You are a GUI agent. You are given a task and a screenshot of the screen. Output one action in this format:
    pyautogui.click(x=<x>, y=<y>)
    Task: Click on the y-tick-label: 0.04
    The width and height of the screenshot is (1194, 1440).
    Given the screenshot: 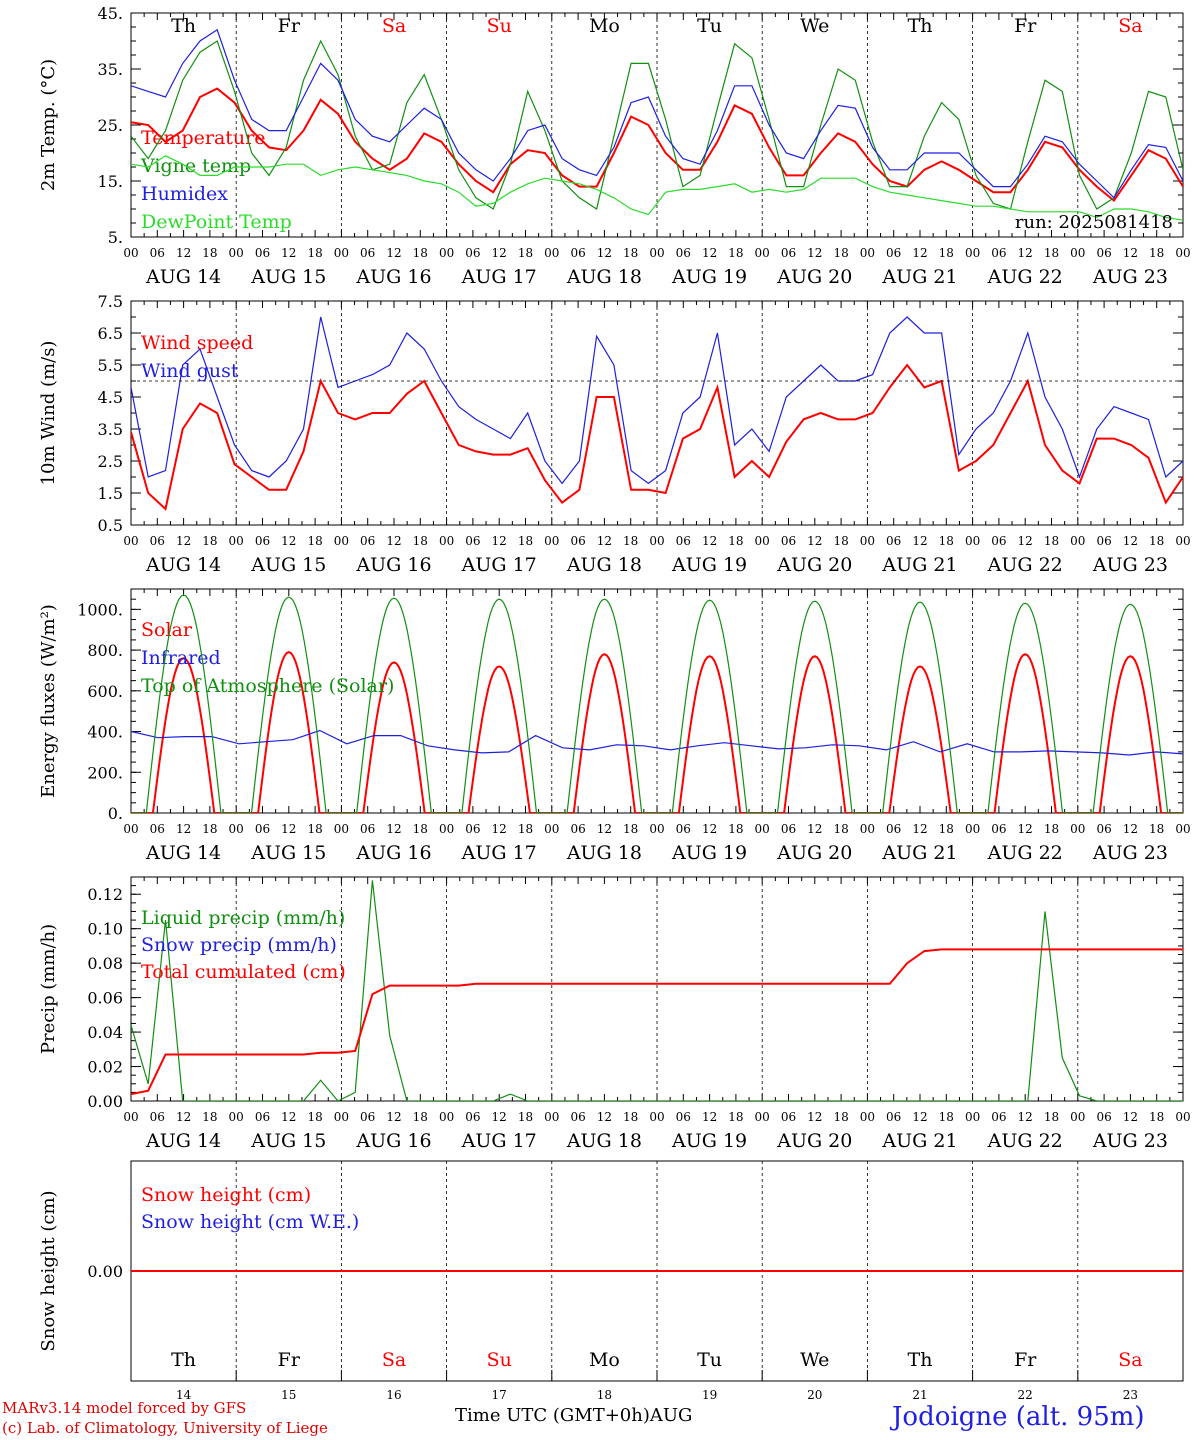 What is the action you would take?
    pyautogui.click(x=105, y=1032)
    